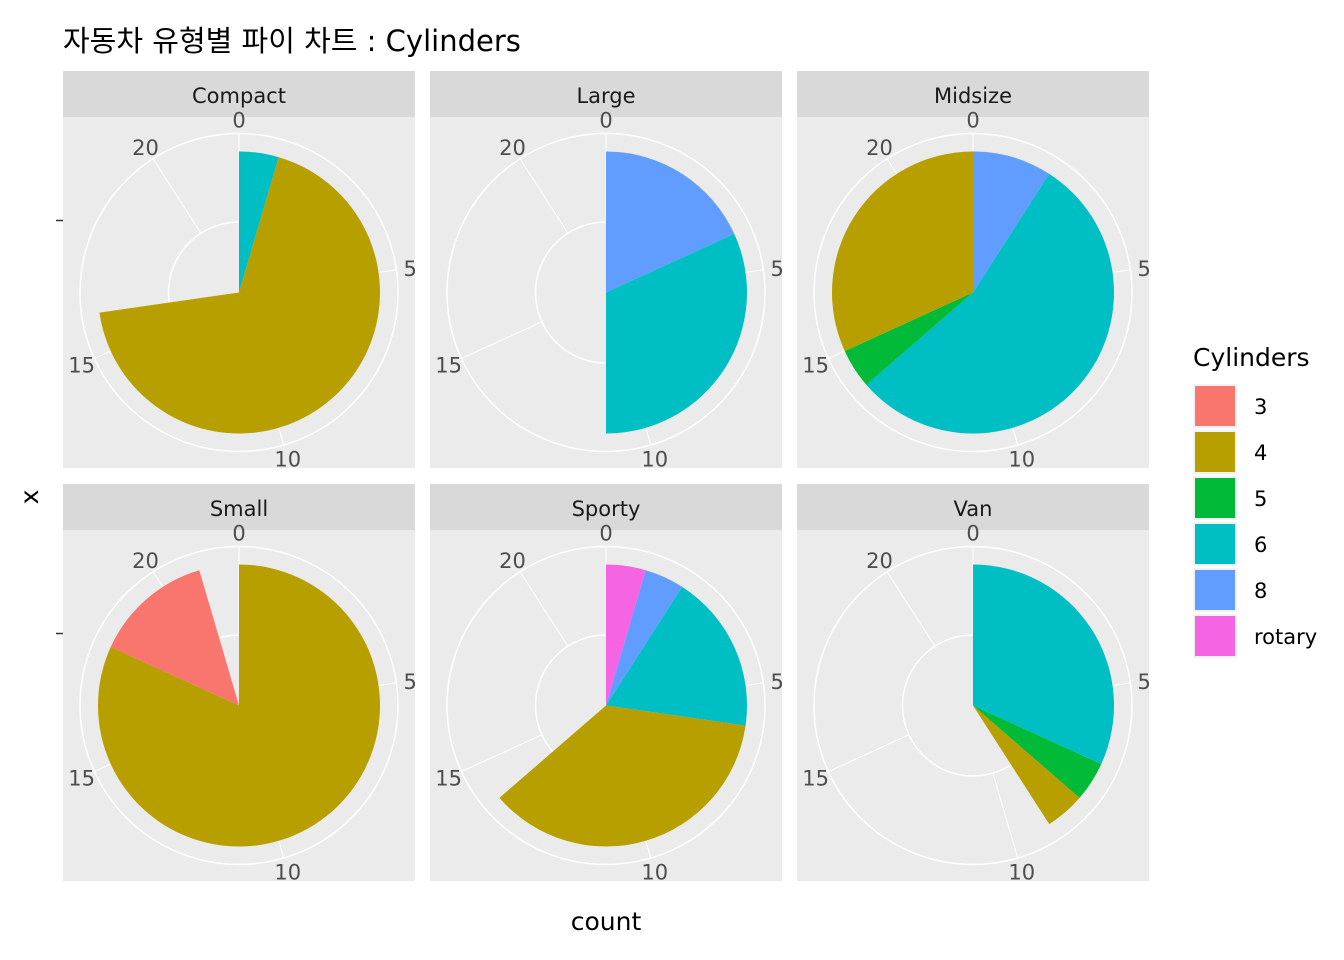 The image size is (1344, 960). What do you see at coordinates (1215, 636) in the screenshot?
I see `legend-key-rotary` at bounding box center [1215, 636].